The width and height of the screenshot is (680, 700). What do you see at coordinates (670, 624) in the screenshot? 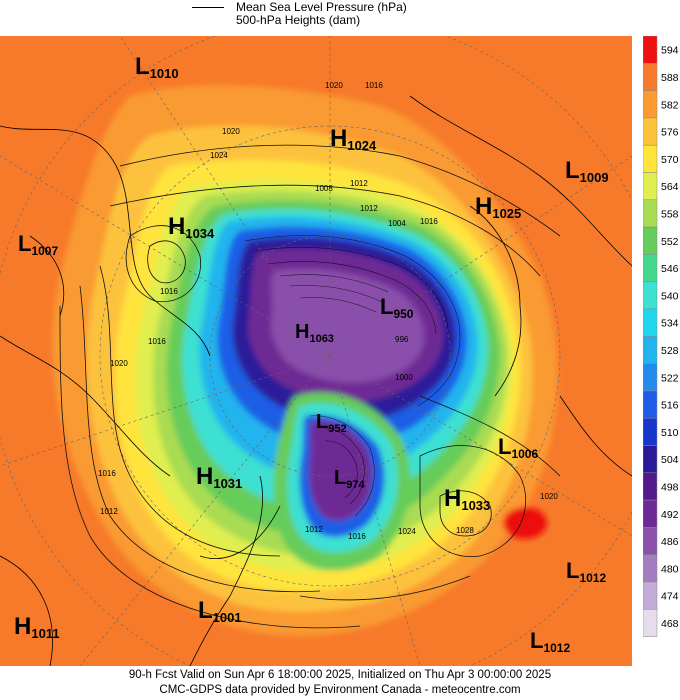
I see `scale-label: 468` at bounding box center [670, 624].